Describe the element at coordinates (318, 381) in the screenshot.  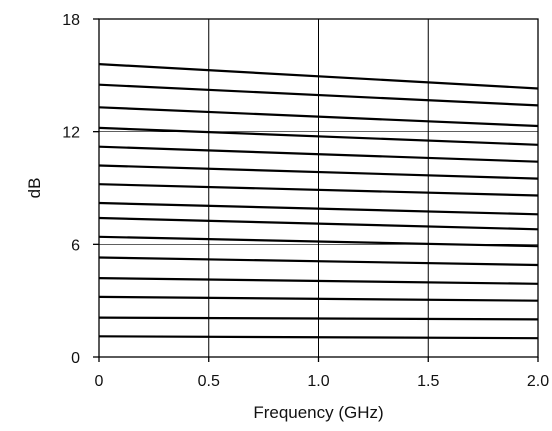
I see `x-tick-label: 1.0` at that location.